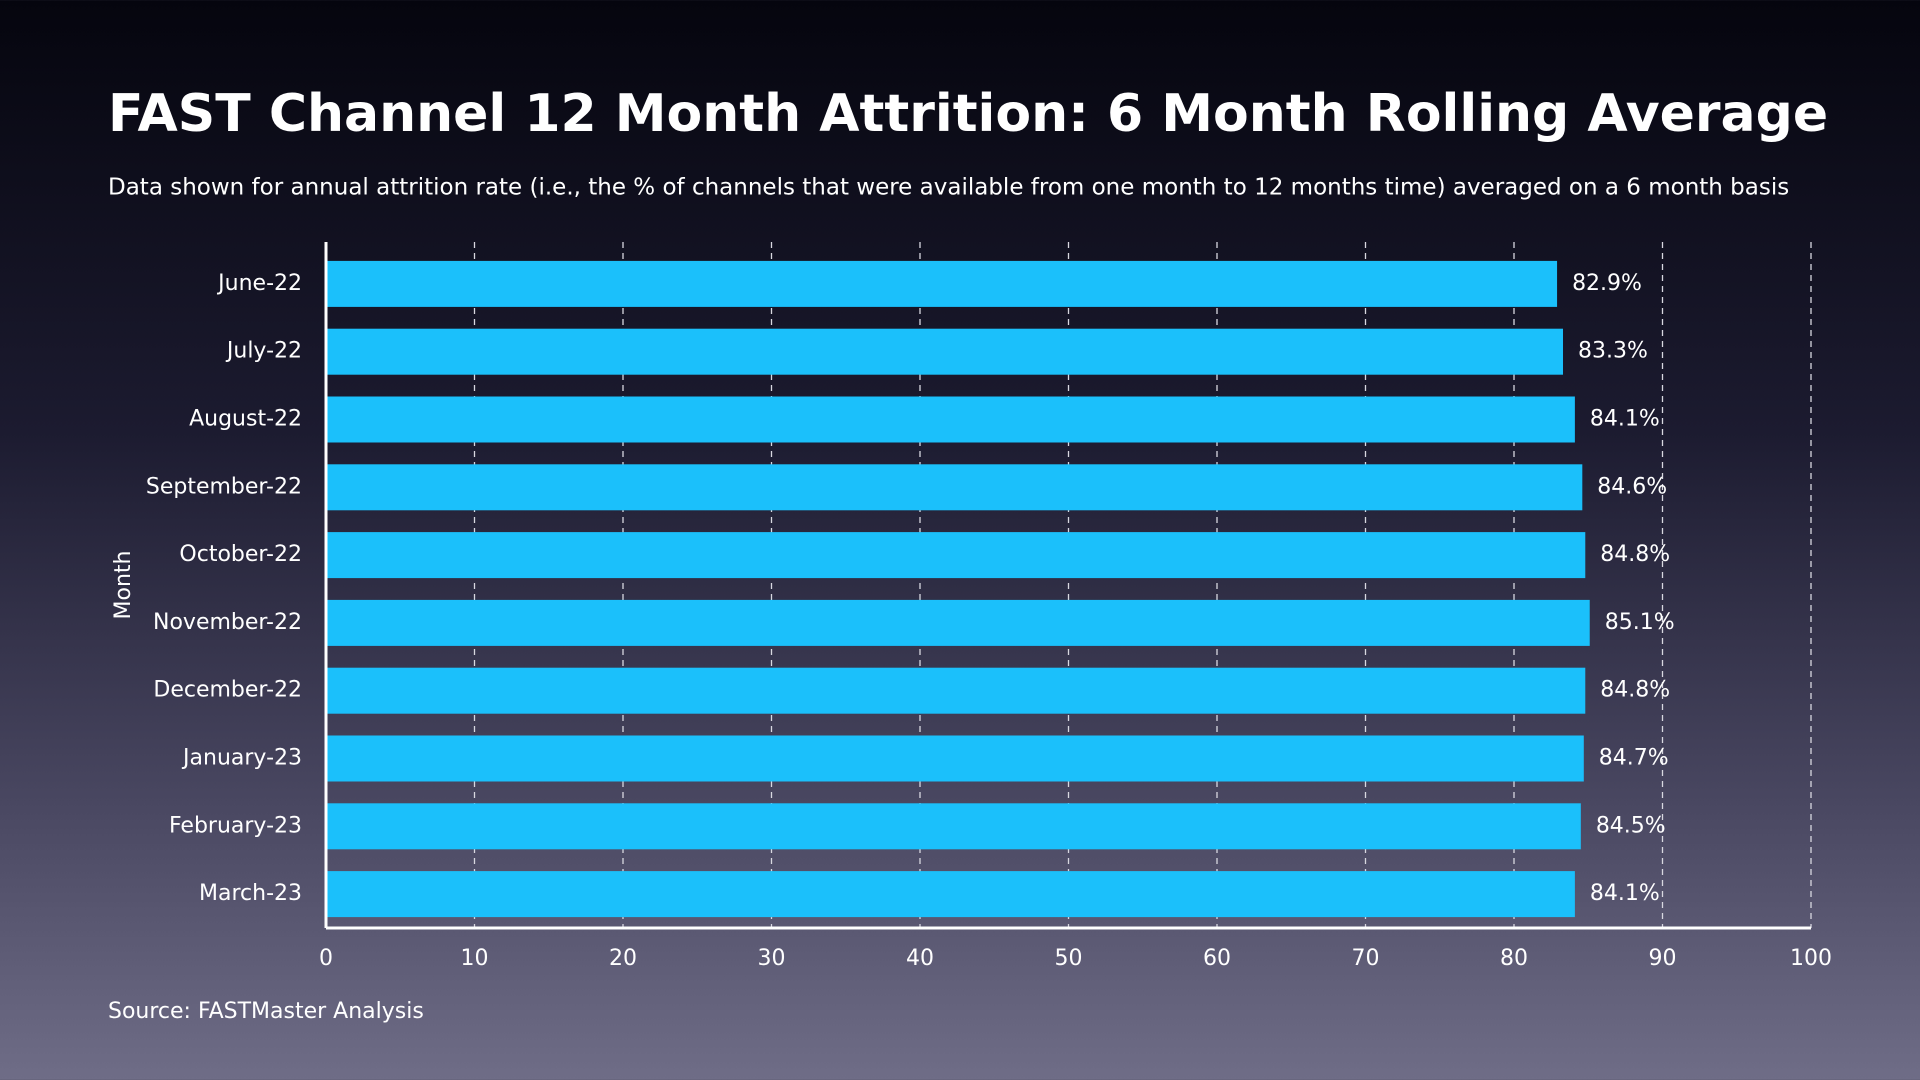 Image resolution: width=1920 pixels, height=1080 pixels. What do you see at coordinates (1069, 958) in the screenshot?
I see `x-tick-label: 50` at bounding box center [1069, 958].